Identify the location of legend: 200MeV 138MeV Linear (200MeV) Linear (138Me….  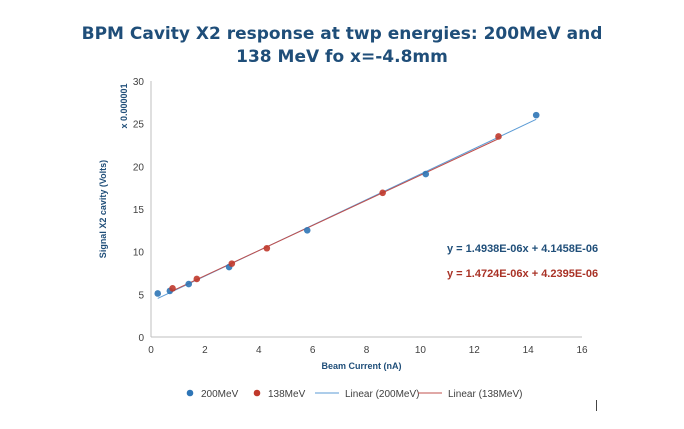
(354, 394).